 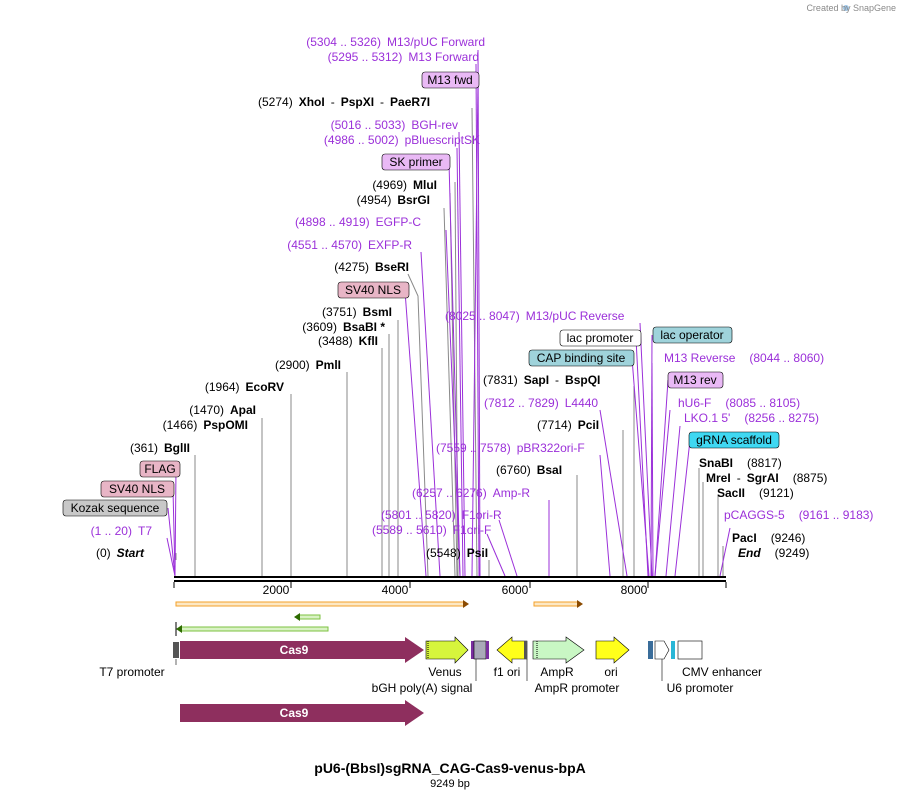 I want to click on svg-text: M13 rev, so click(x=694, y=380).